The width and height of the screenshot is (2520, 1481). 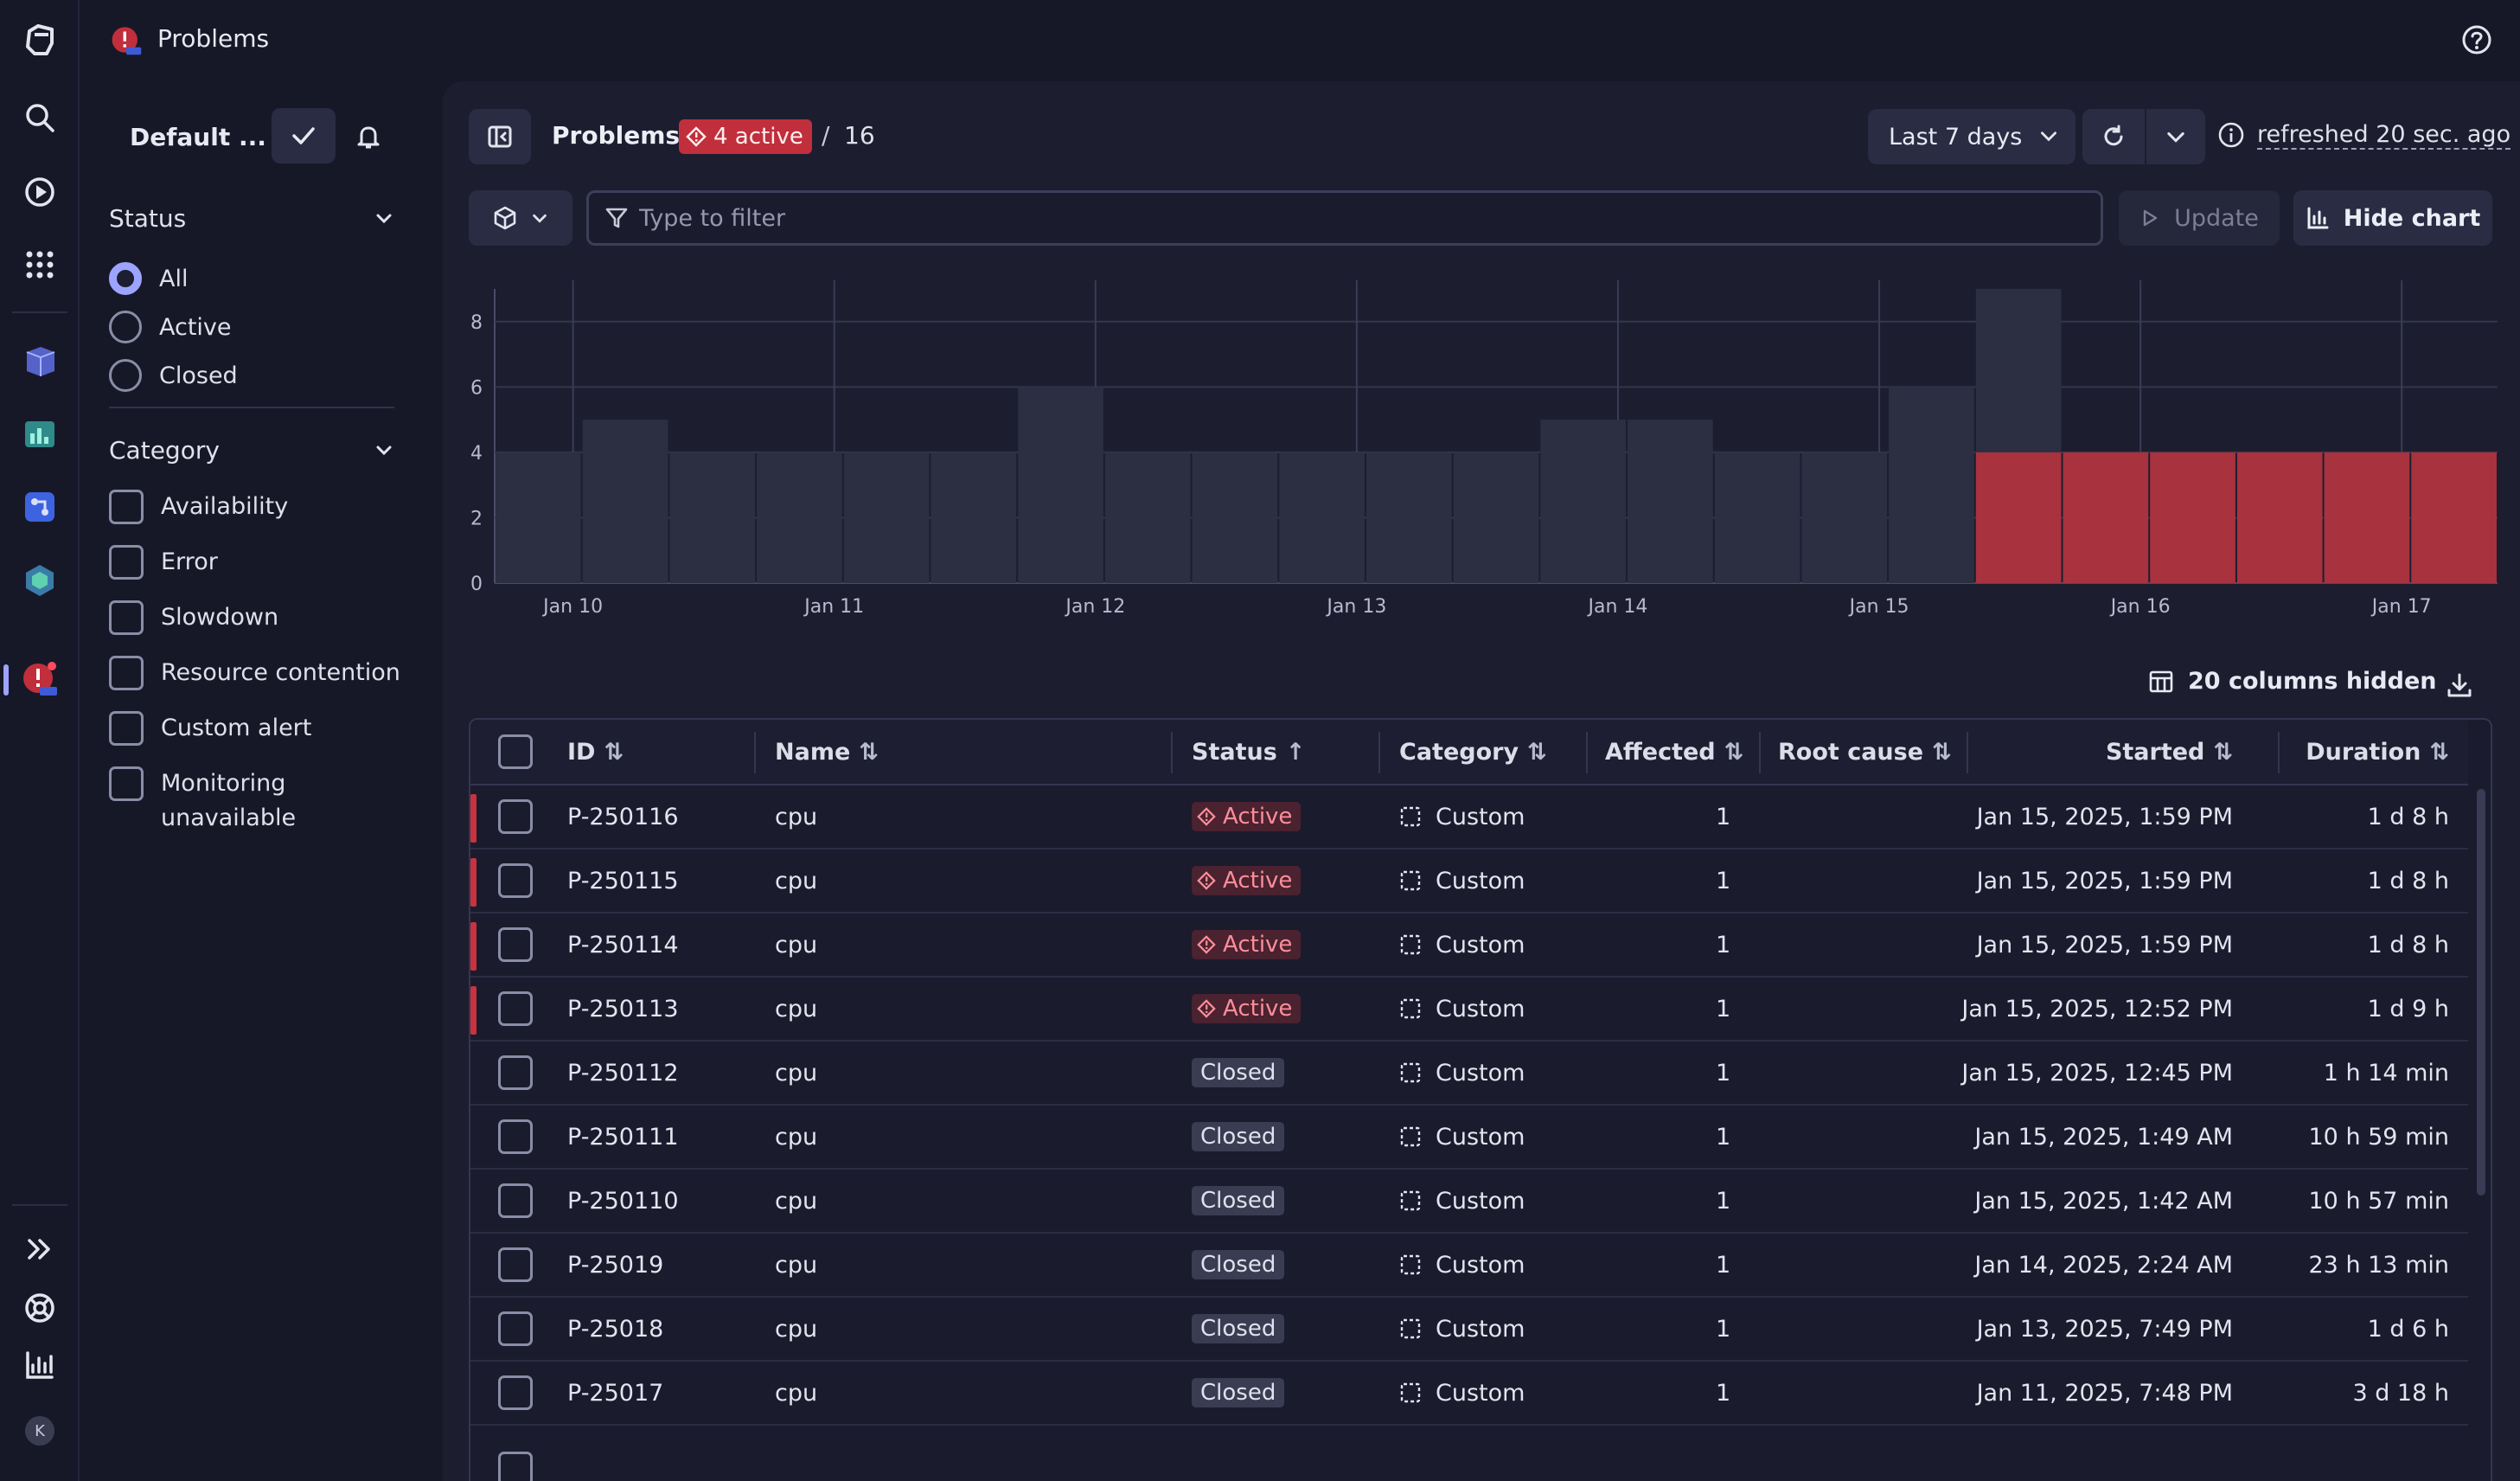 I want to click on timeframe-selector: Last 7 days, so click(x=1972, y=136).